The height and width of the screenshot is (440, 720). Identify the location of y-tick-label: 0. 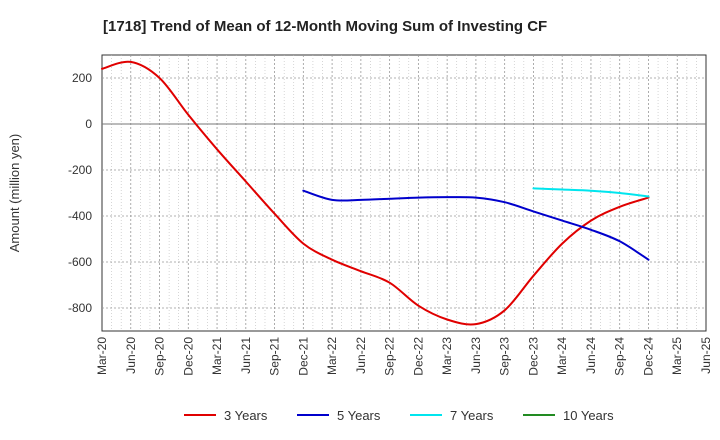
(88, 124).